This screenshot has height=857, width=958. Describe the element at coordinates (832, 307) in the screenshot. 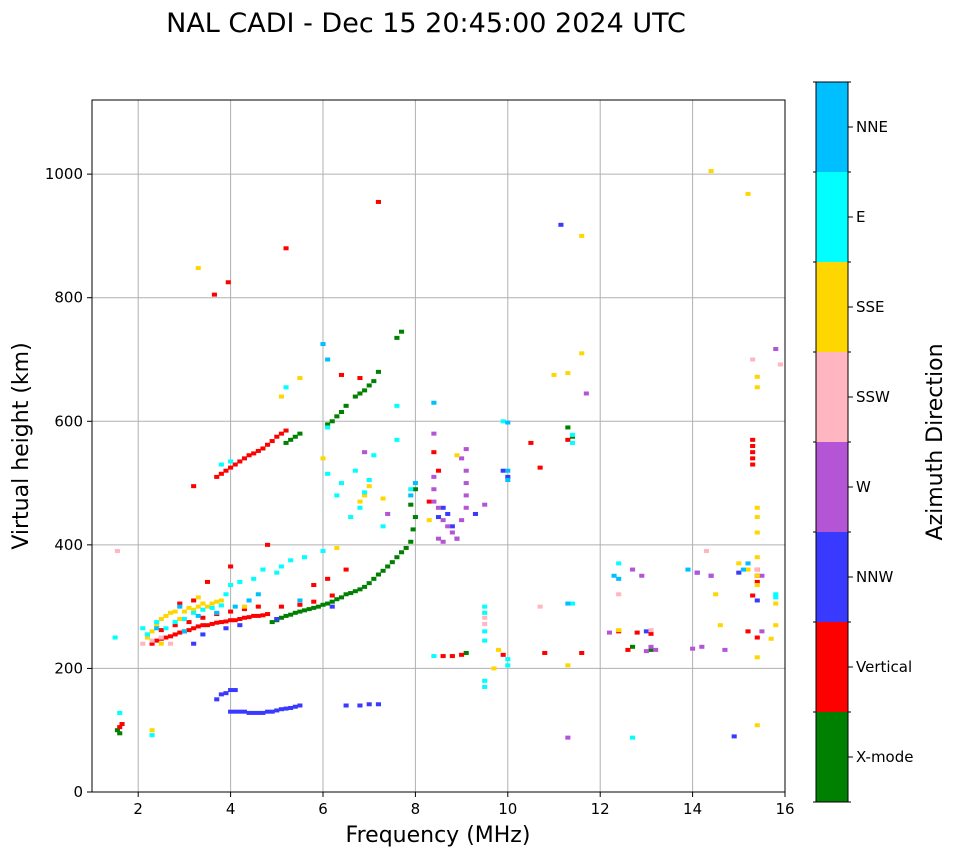

I see `colorbar-segment` at that location.